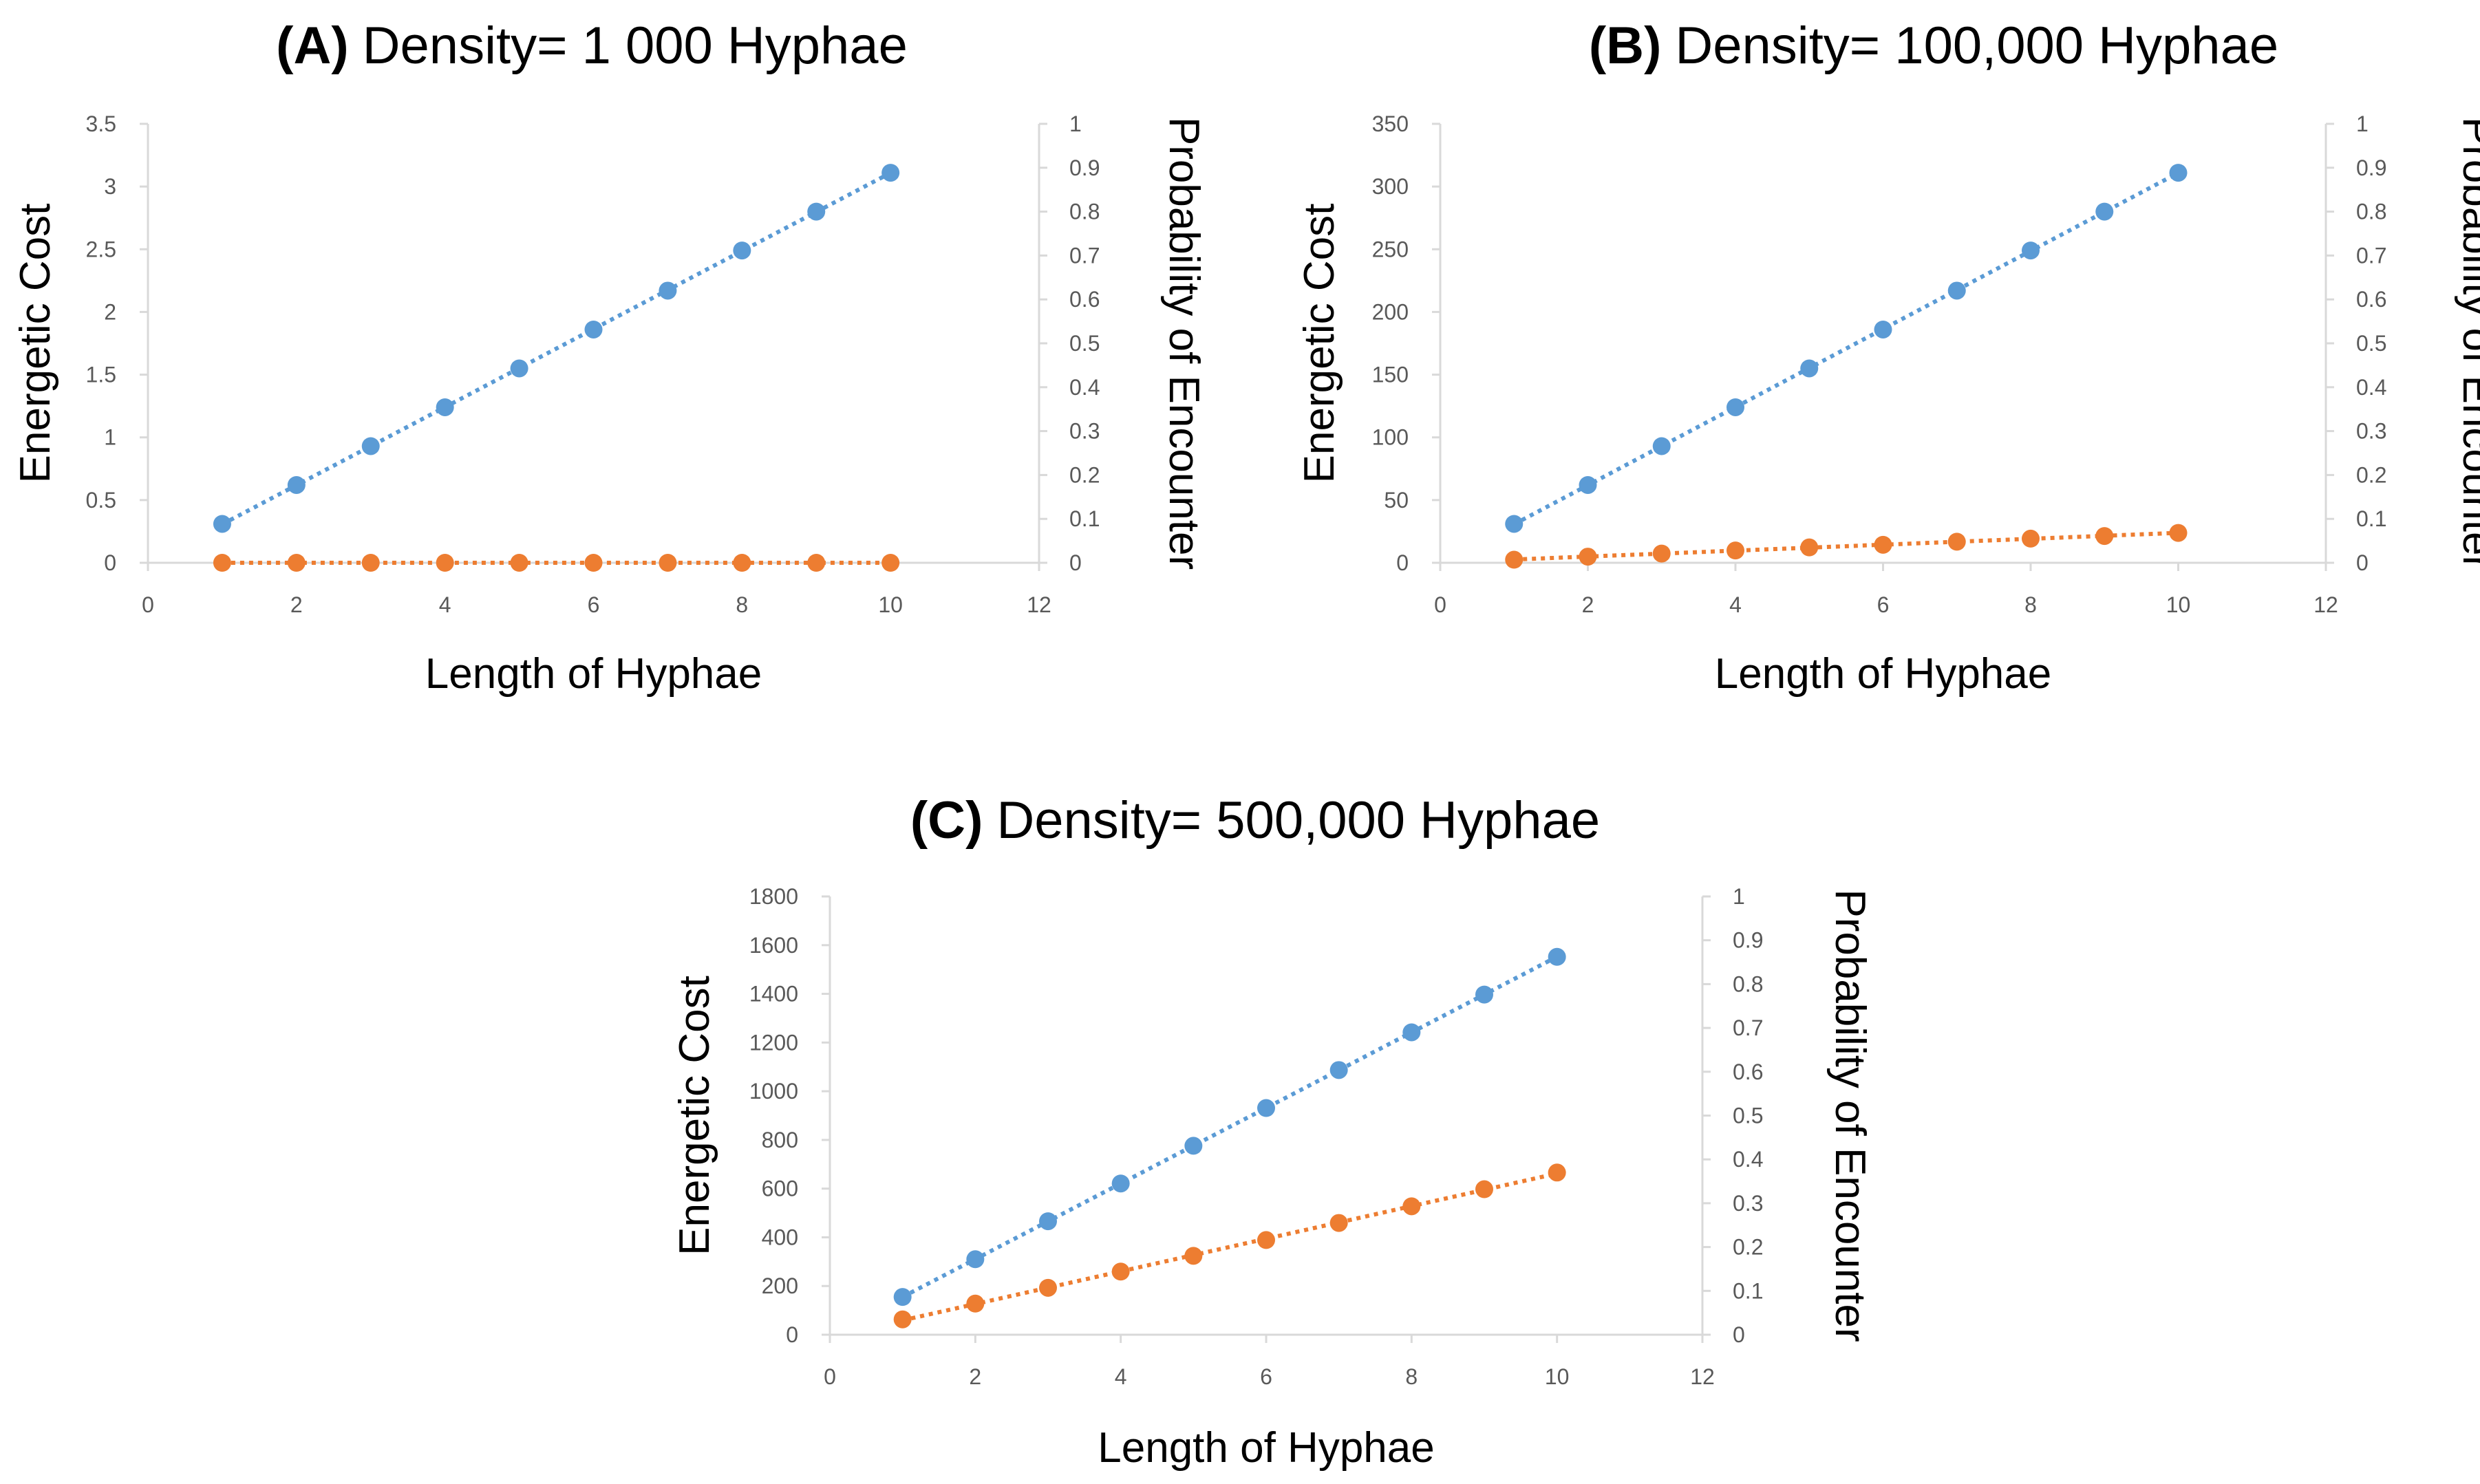  I want to click on y-tick-label: 3, so click(110, 186).